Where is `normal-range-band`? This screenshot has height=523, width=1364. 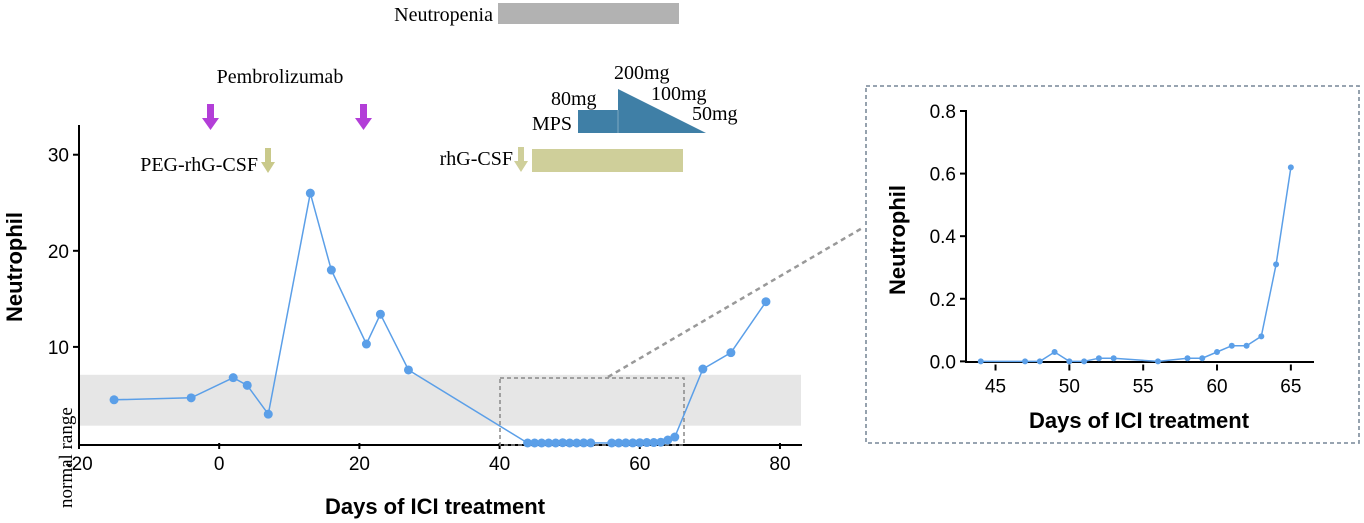
normal-range-band is located at coordinates (440, 400).